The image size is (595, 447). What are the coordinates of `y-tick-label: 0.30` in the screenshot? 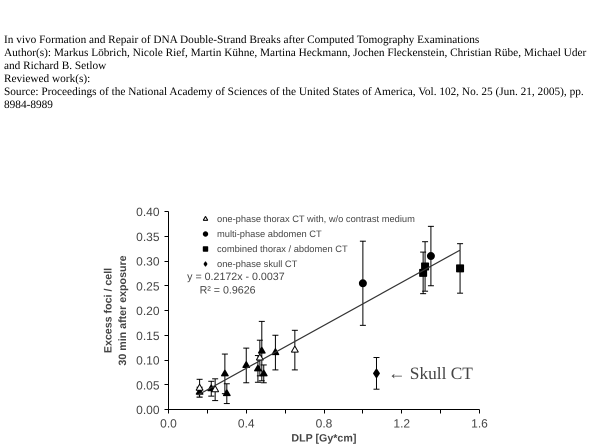 It's located at (148, 261).